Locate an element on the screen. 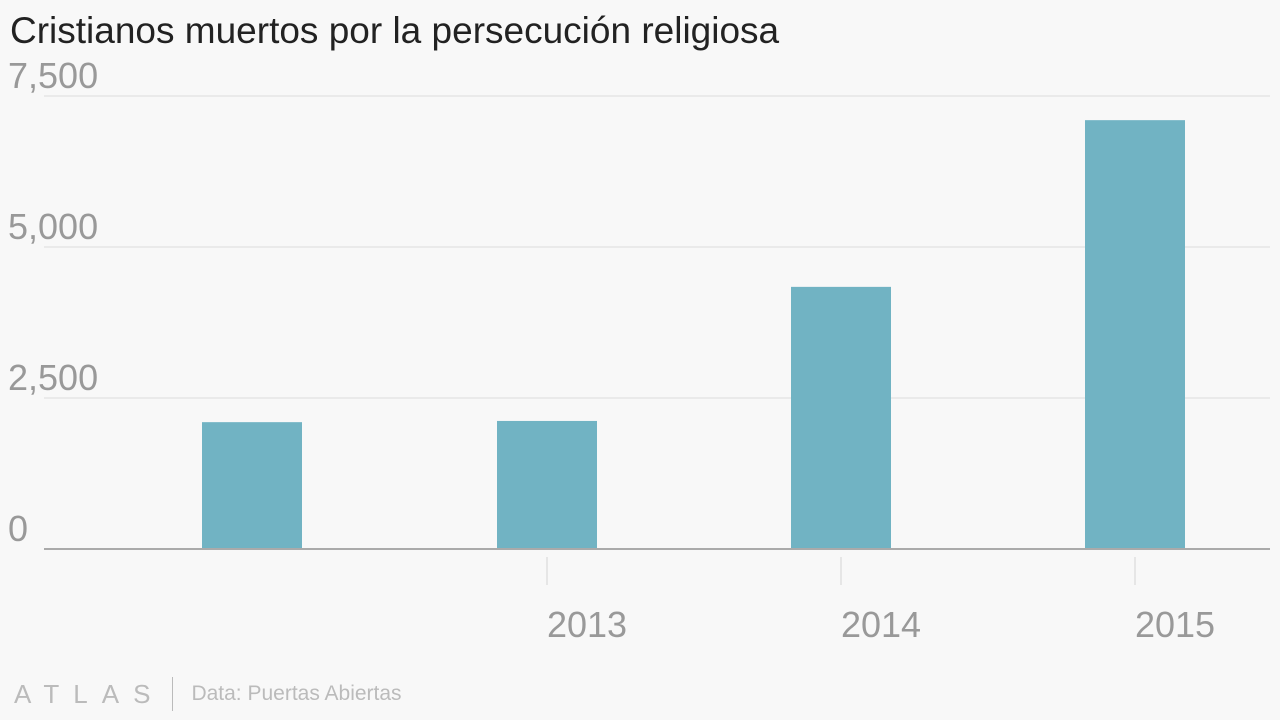 This screenshot has height=720, width=1280. footer-divider is located at coordinates (173, 694).